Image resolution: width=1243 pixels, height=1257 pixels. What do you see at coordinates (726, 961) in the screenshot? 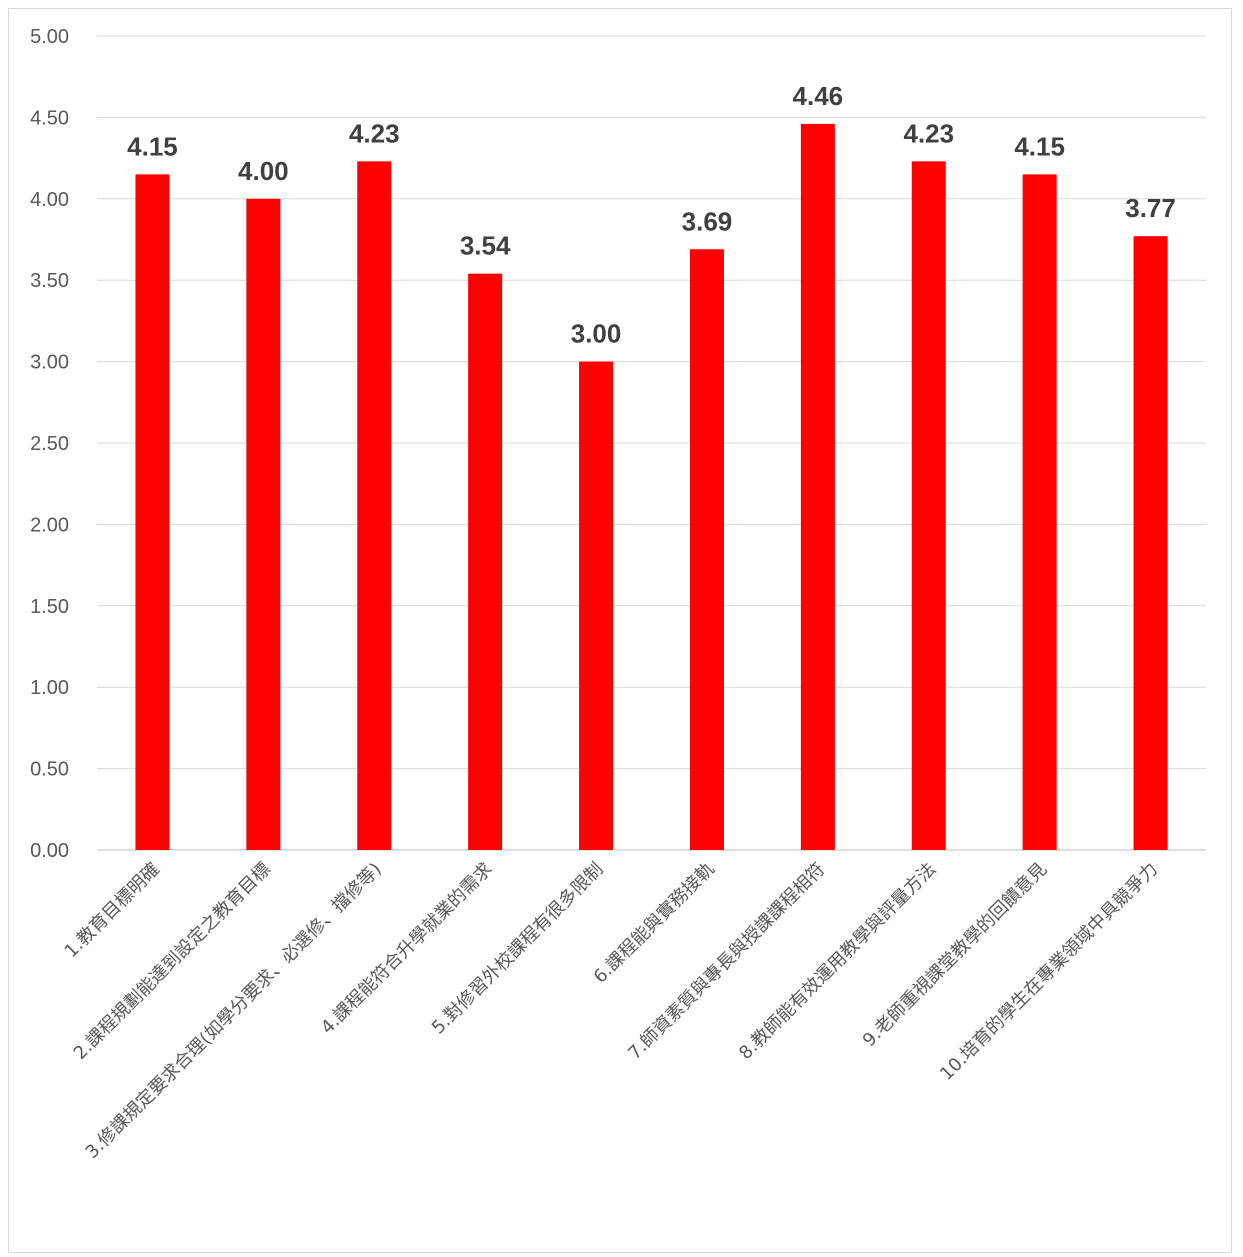
I see `x-tick-label: 7.師資素質與專長與授課課程相符` at bounding box center [726, 961].